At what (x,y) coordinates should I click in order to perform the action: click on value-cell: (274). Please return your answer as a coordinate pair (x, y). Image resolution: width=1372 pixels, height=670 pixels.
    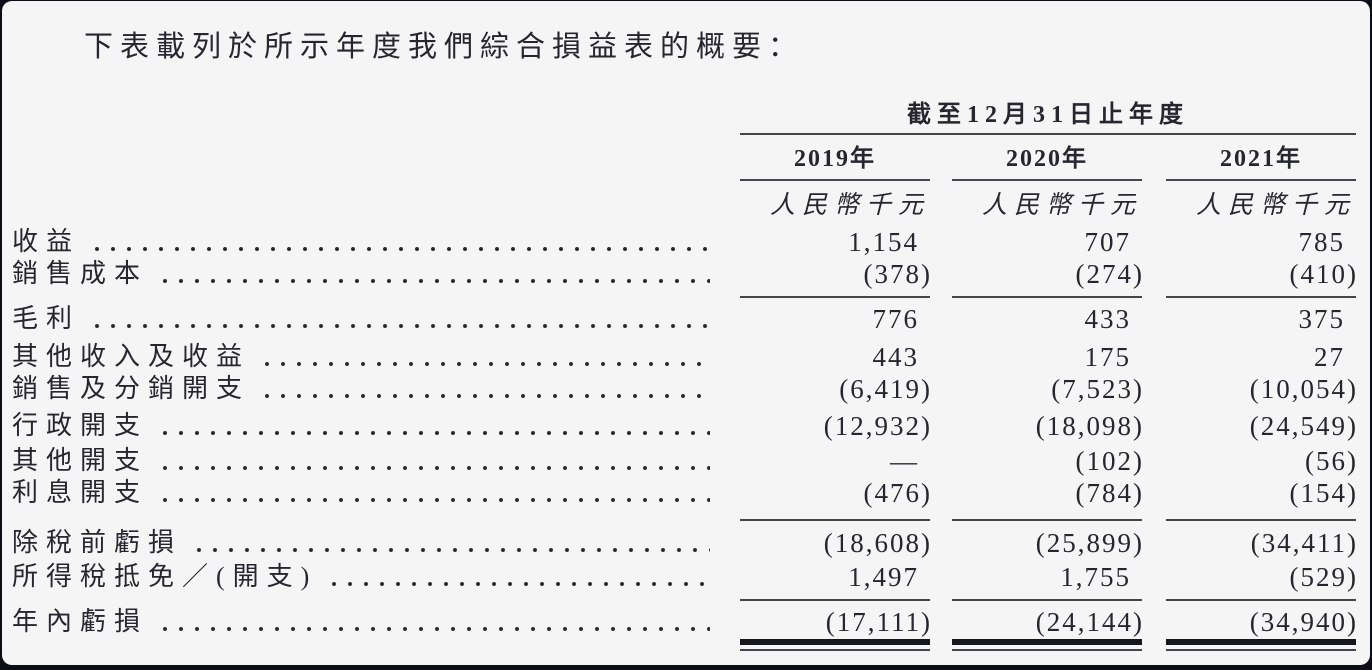
    Looking at the image, I should click on (1109, 274).